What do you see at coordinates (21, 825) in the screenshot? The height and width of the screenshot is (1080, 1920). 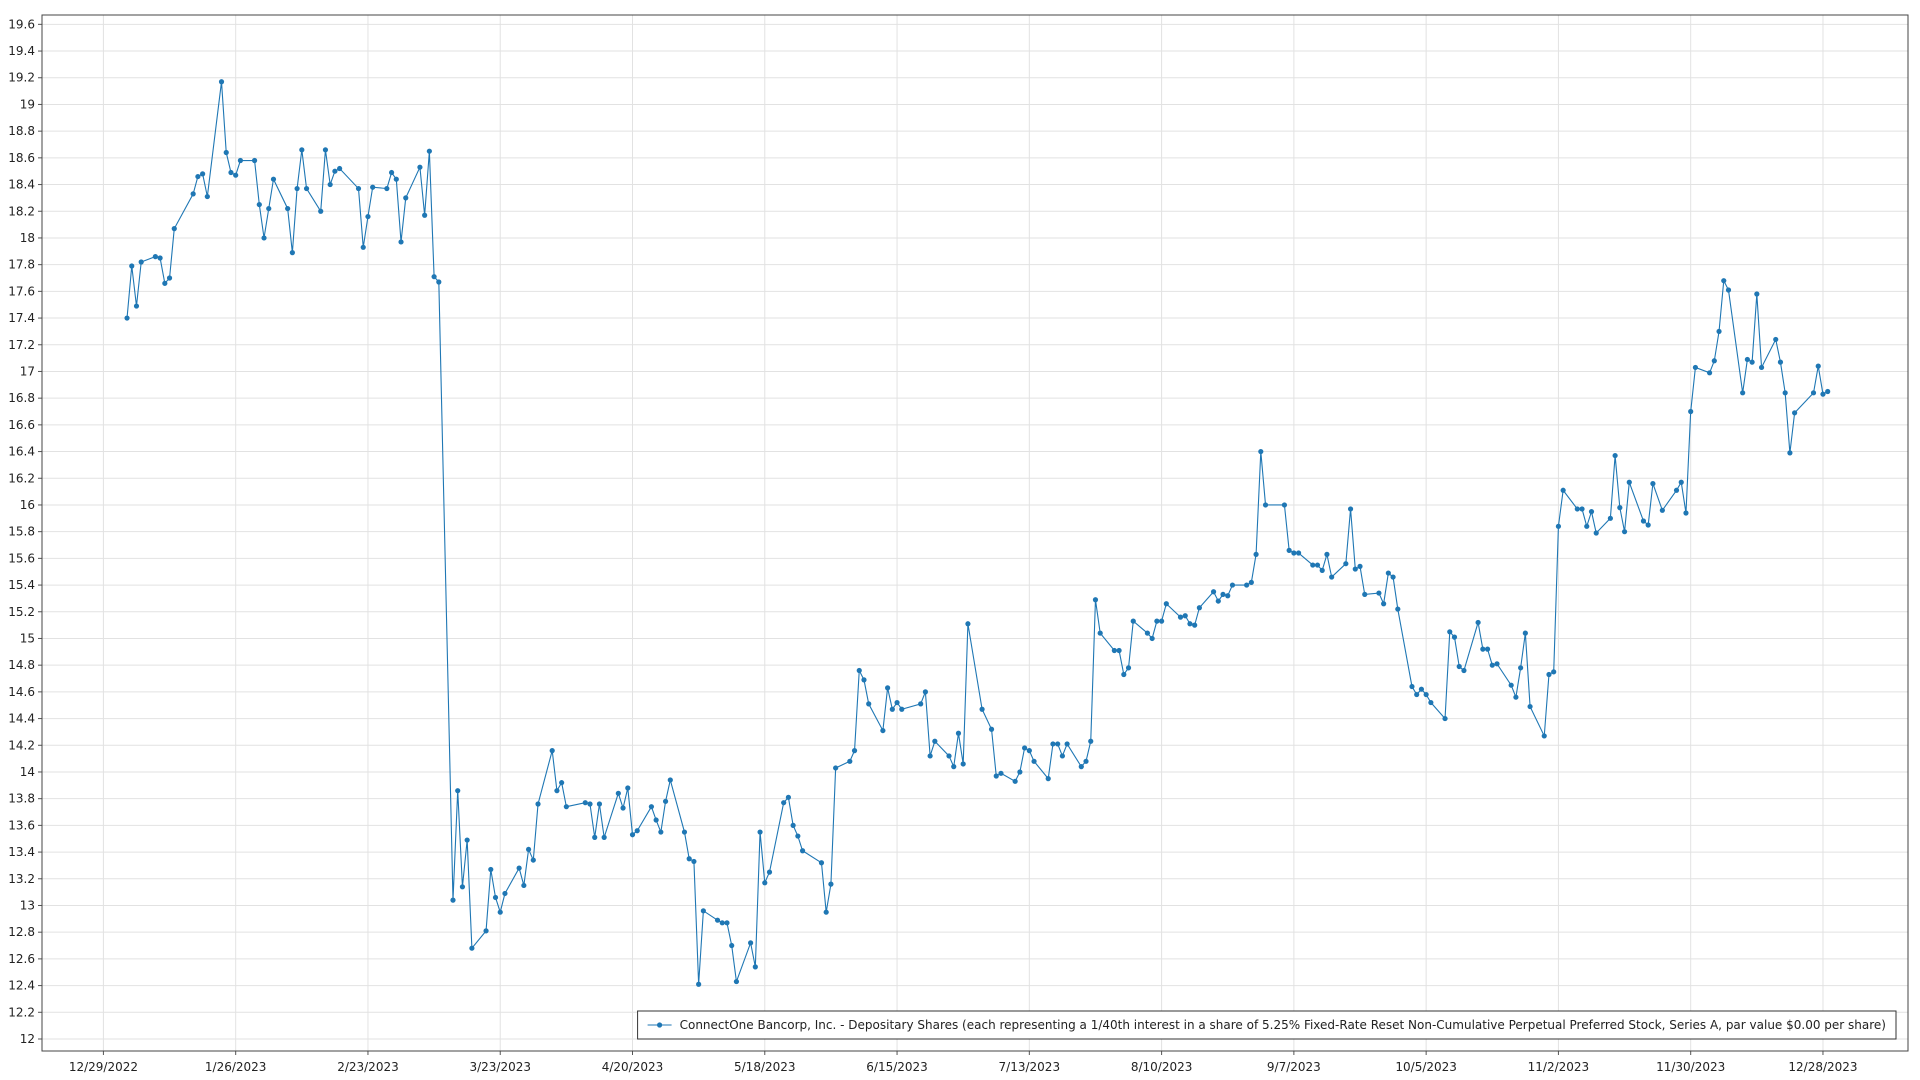 I see `y-tick-label: 13.6` at bounding box center [21, 825].